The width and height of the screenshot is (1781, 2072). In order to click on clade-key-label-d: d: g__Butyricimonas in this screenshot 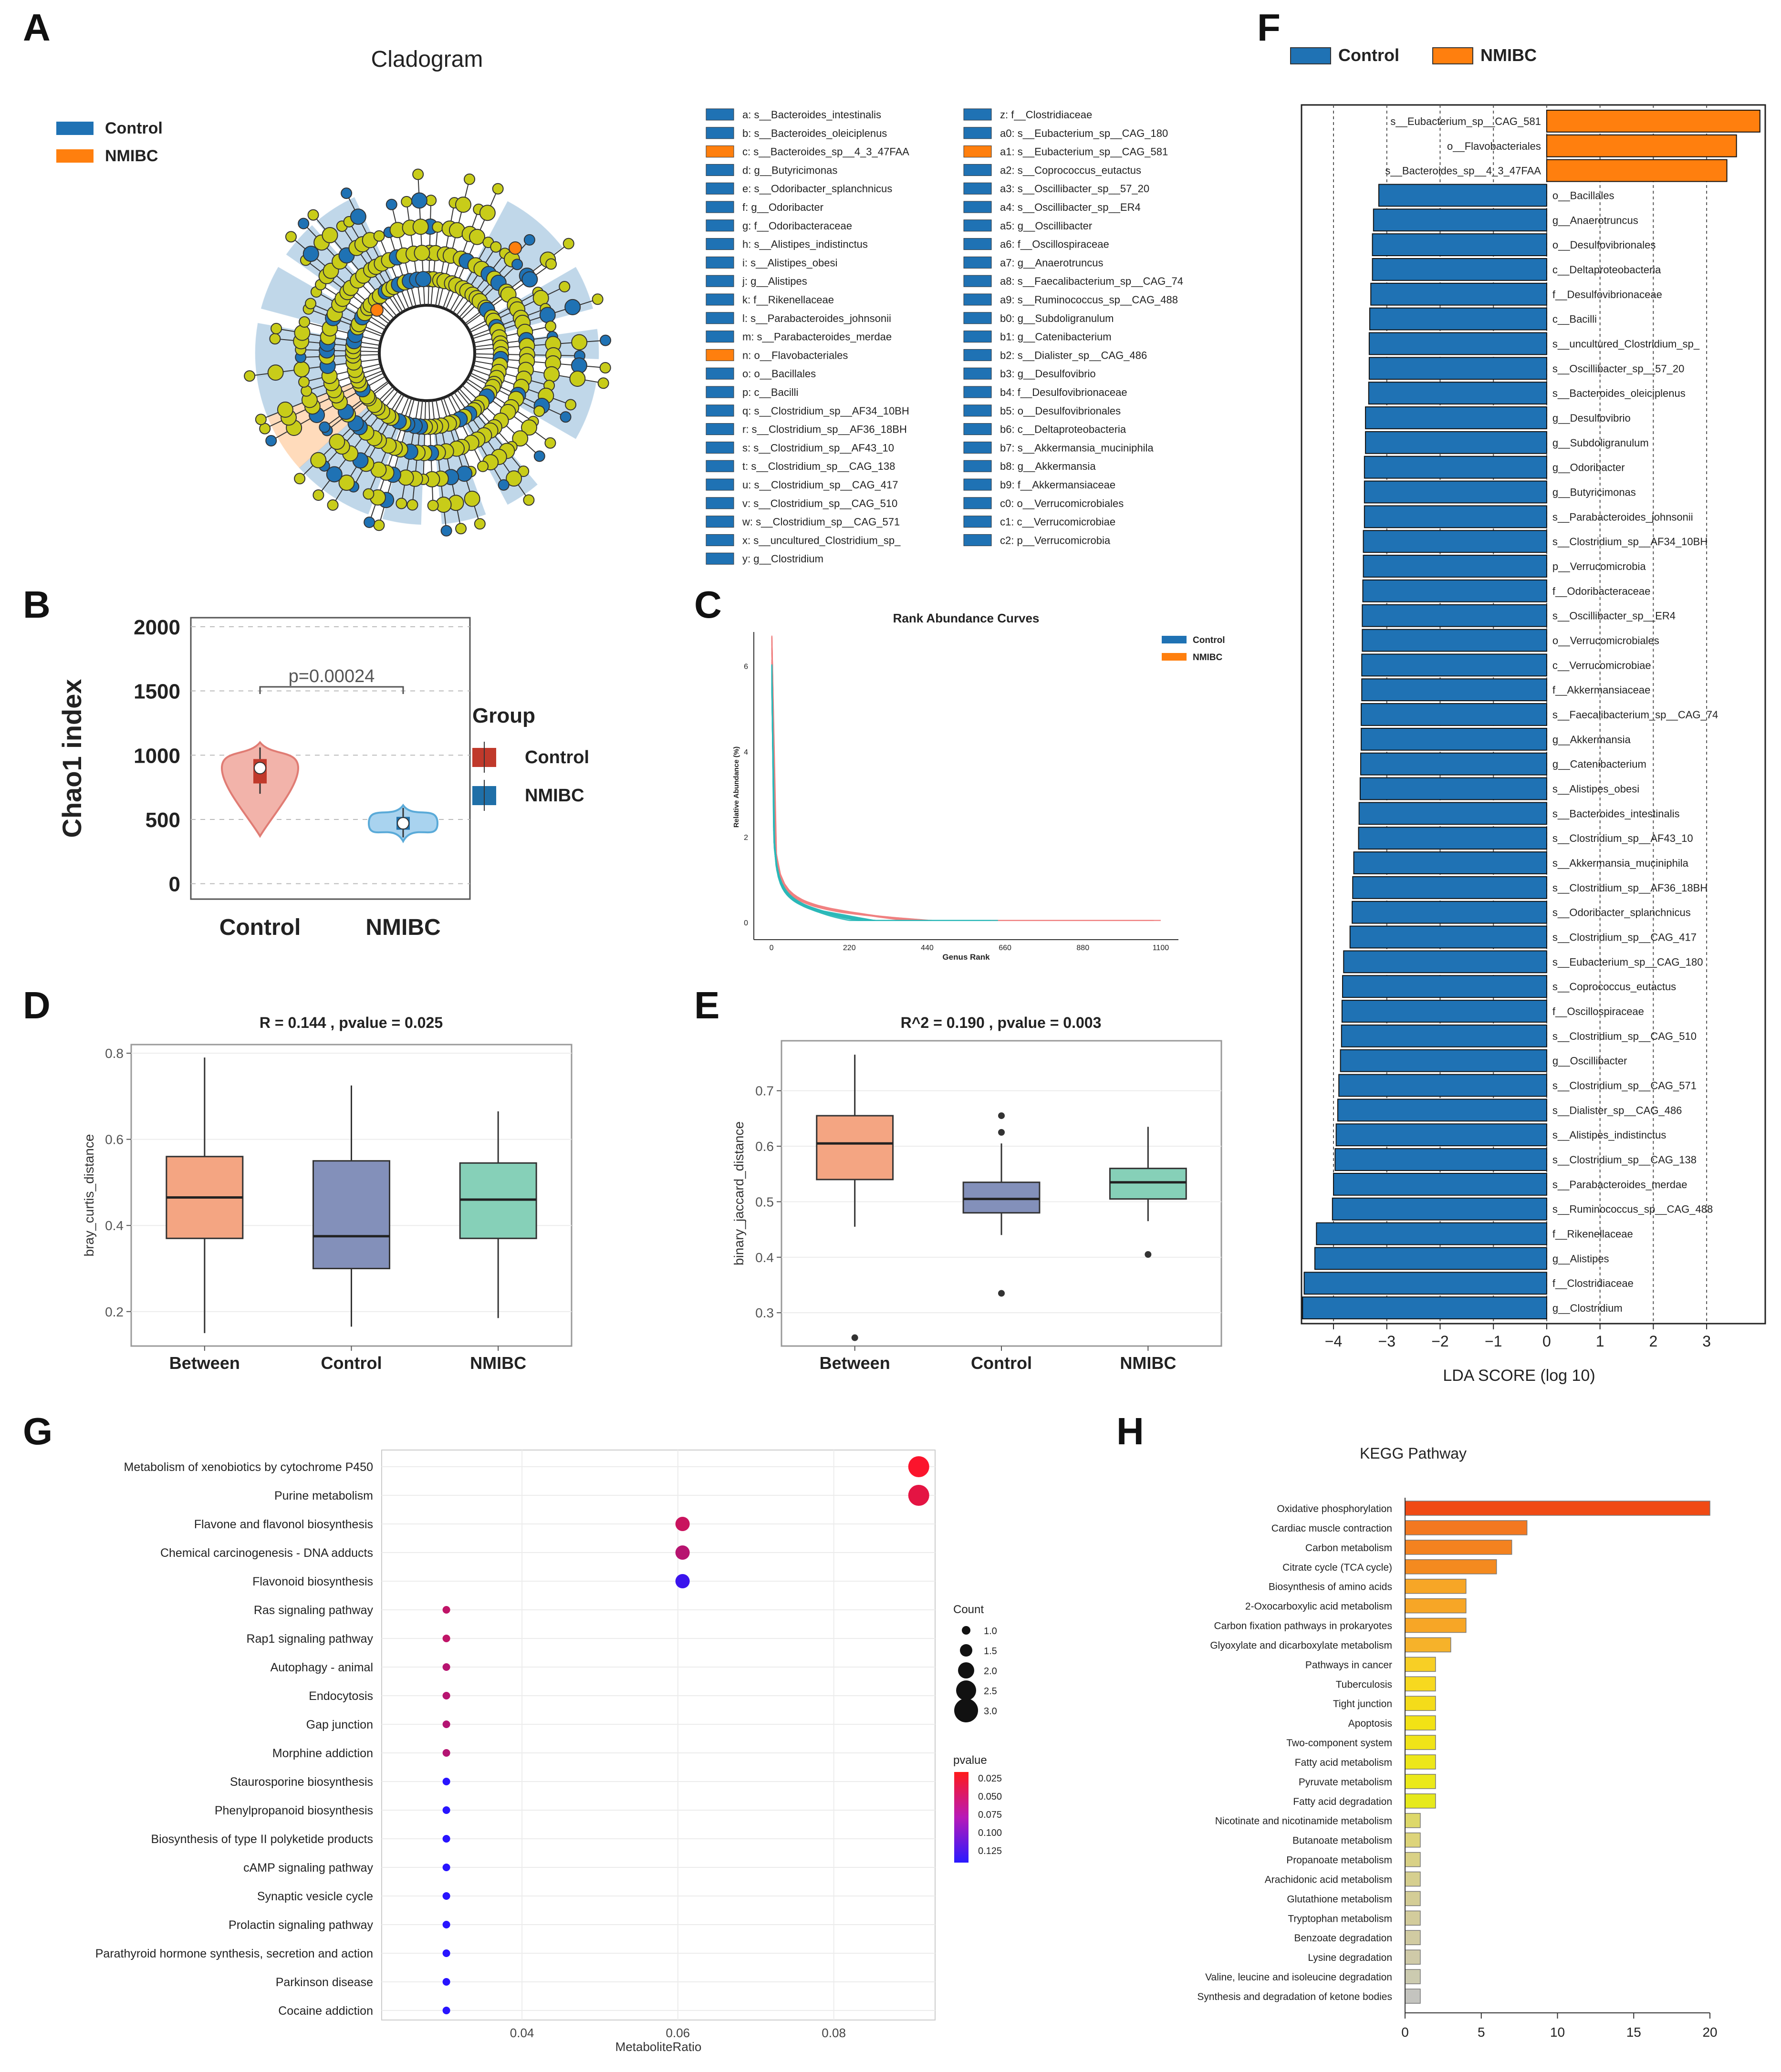, I will do `click(789, 170)`.